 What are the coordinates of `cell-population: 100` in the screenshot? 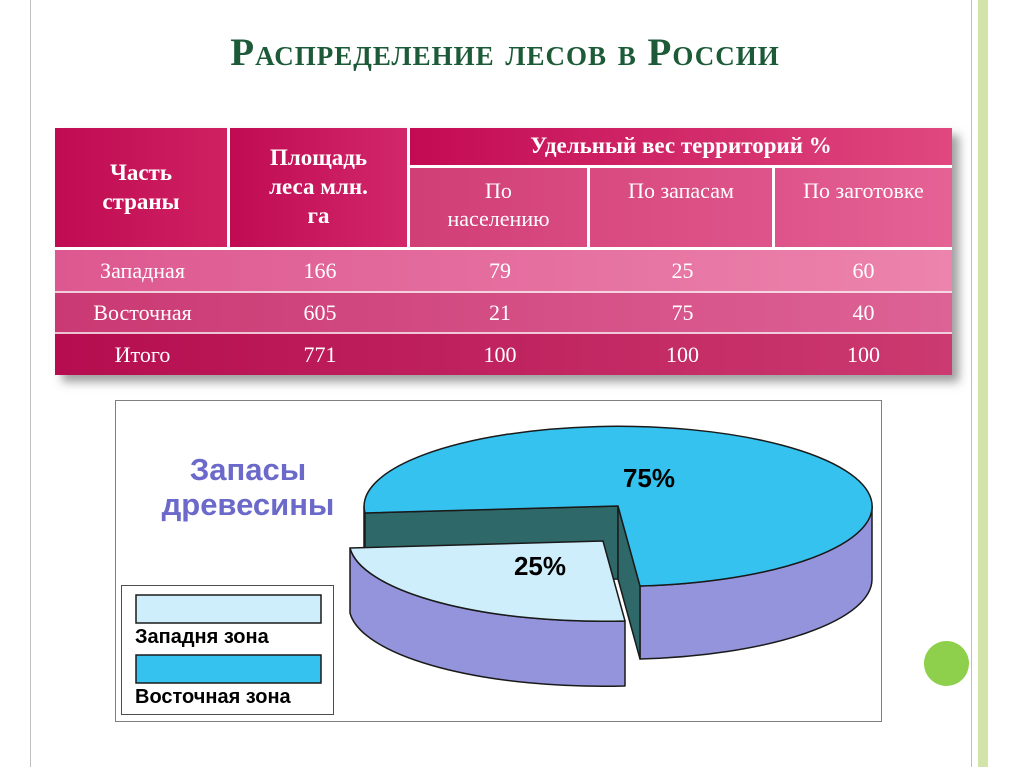 It's located at (500, 354).